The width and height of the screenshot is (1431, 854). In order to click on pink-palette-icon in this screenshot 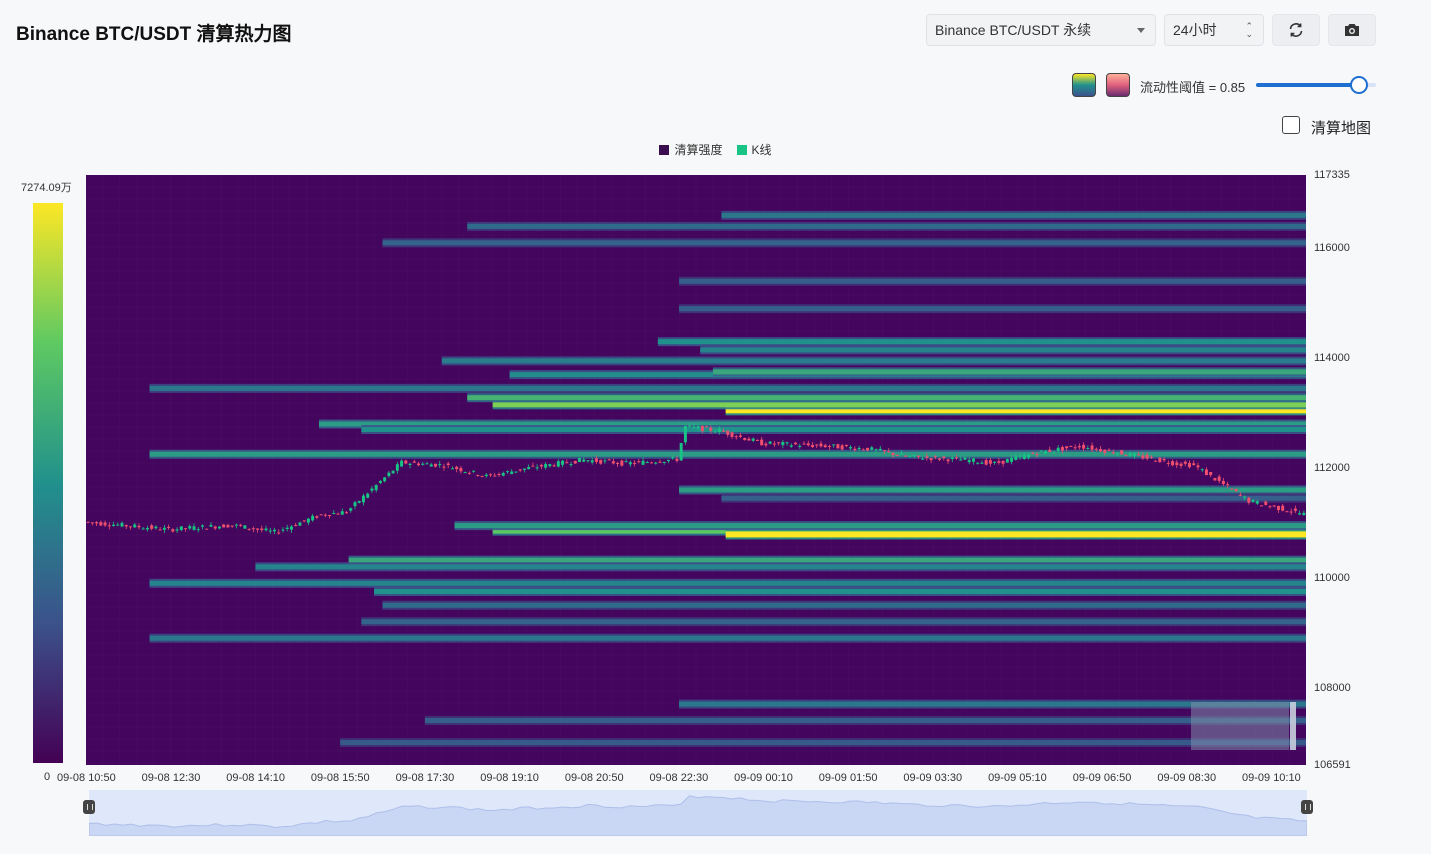, I will do `click(1118, 85)`.